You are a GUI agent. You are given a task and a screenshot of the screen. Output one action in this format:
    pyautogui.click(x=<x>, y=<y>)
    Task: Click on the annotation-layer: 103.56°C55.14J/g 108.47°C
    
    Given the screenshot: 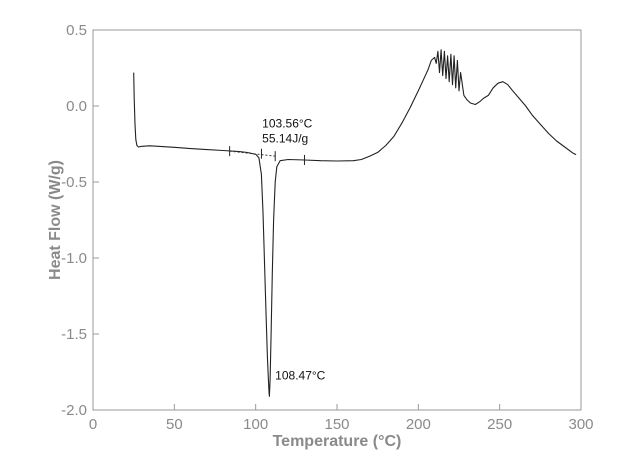 What is the action you would take?
    pyautogui.click(x=294, y=249)
    